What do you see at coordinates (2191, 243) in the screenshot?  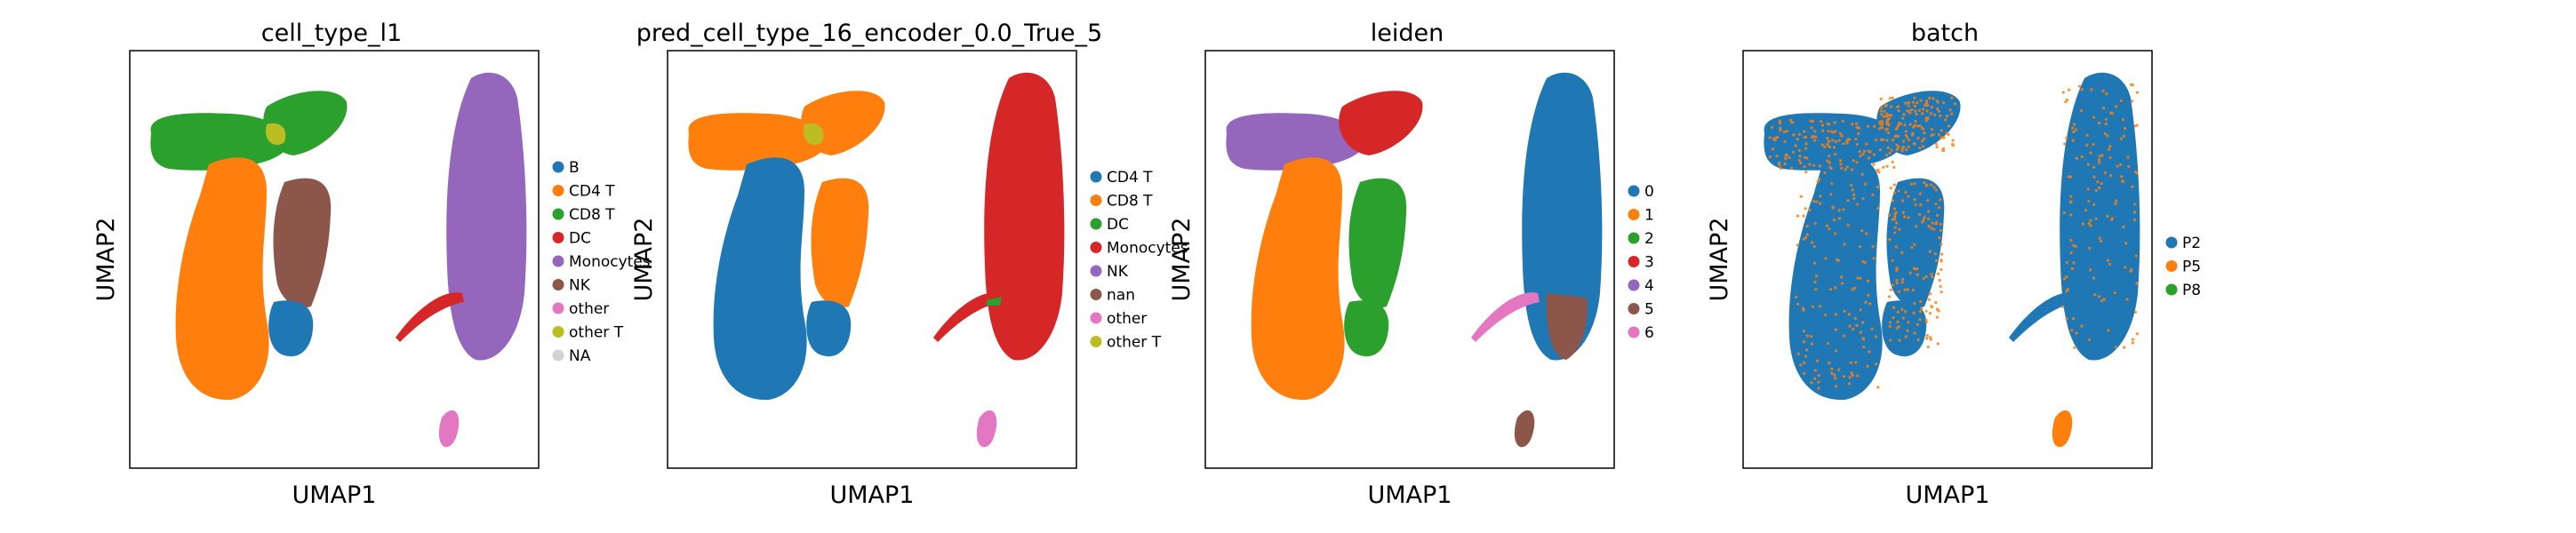 I see `legend-label-1: P2` at bounding box center [2191, 243].